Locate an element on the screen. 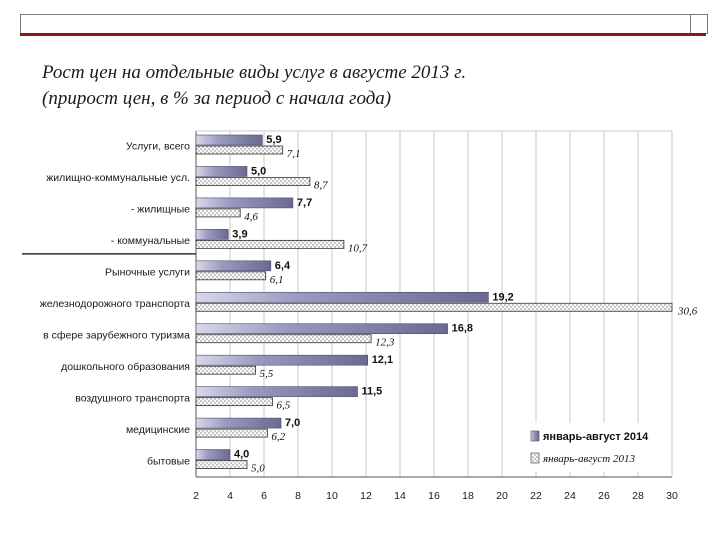  value-label-2013: 30,6 is located at coordinates (687, 311).